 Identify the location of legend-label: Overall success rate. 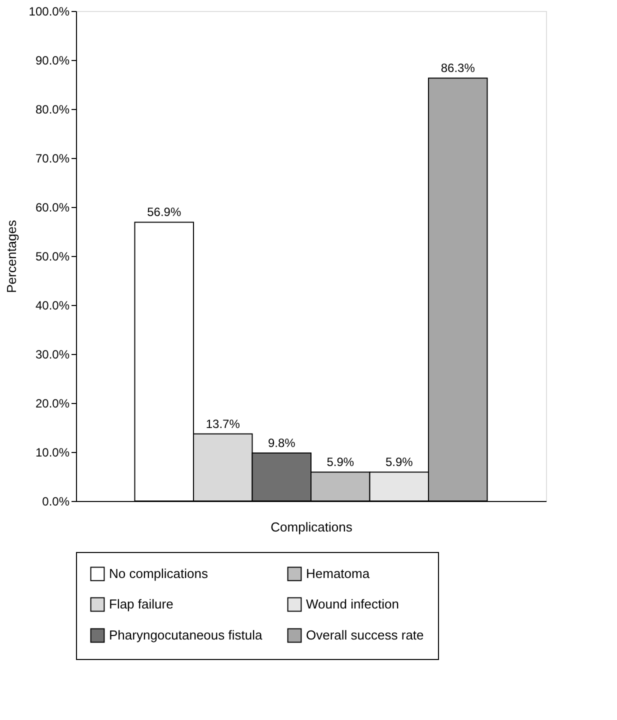
(365, 635).